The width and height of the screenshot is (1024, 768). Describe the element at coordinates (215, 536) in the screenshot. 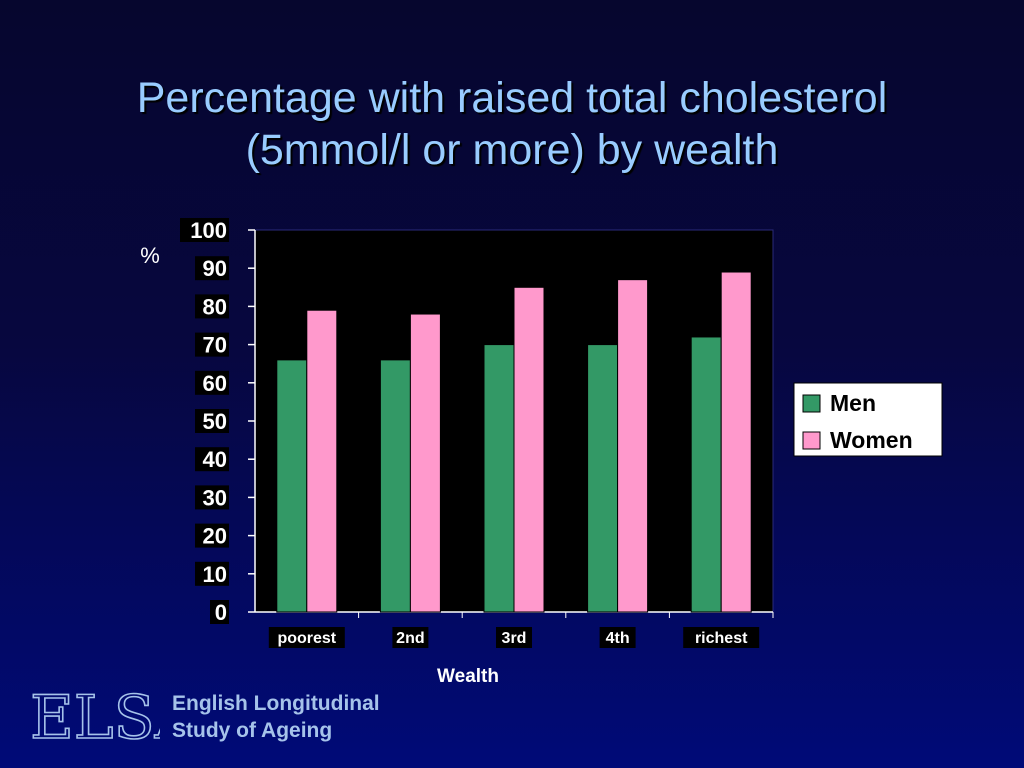

I see `y-tick-label: 20` at that location.